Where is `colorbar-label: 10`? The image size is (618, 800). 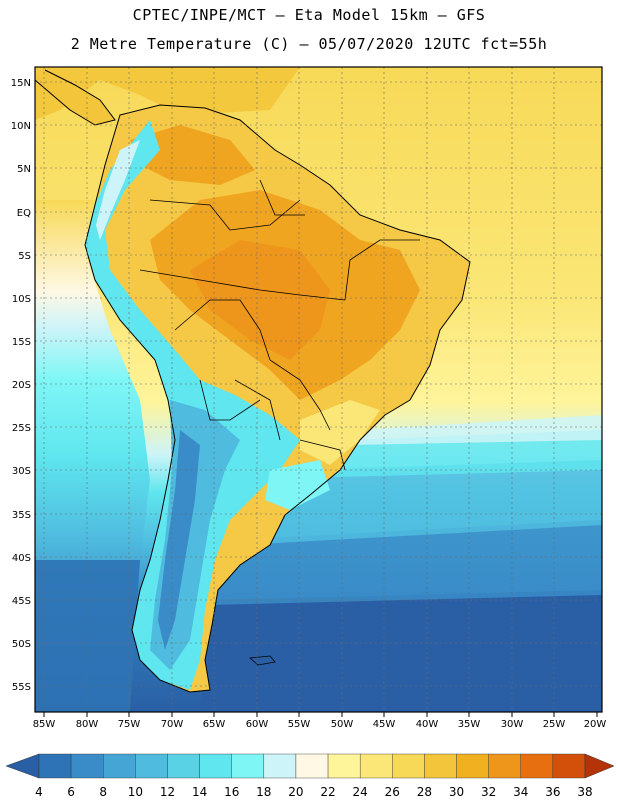 colorbar-label: 10 is located at coordinates (135, 792).